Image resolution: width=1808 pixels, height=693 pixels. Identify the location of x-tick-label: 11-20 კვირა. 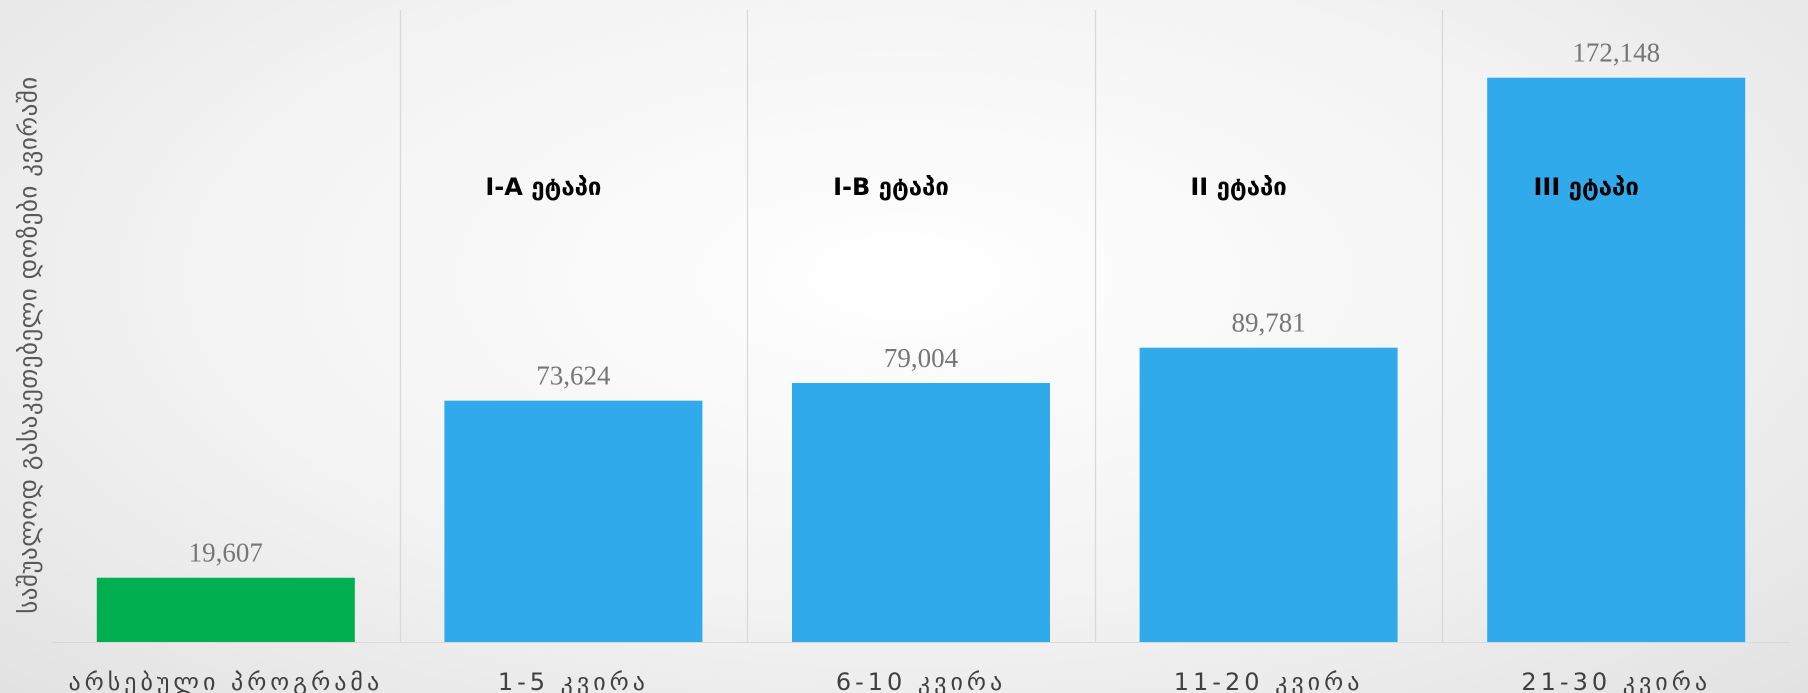
(1269, 680).